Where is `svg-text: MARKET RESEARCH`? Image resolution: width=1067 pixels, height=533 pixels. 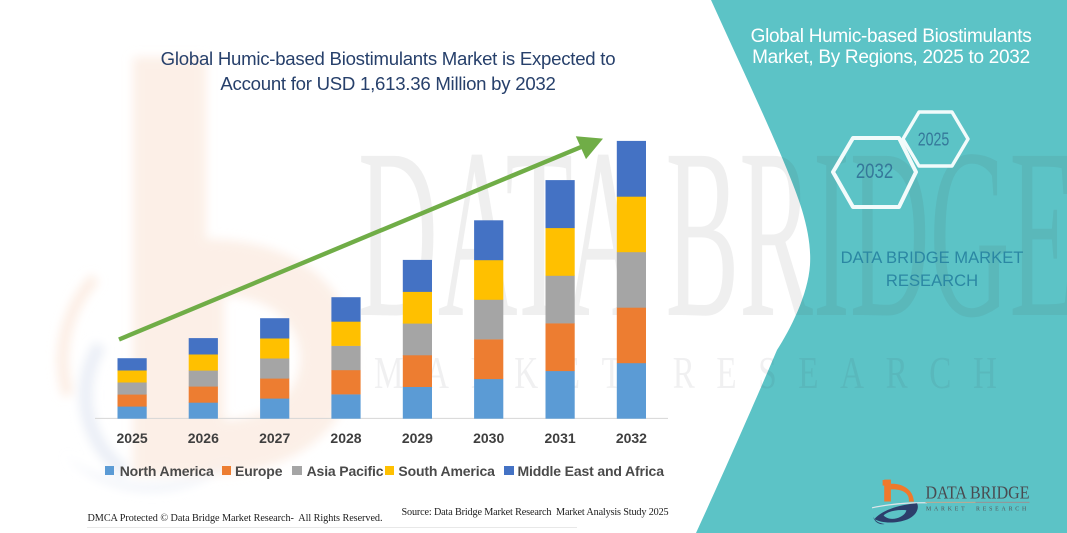 svg-text: MARKET RESEARCH is located at coordinates (977, 509).